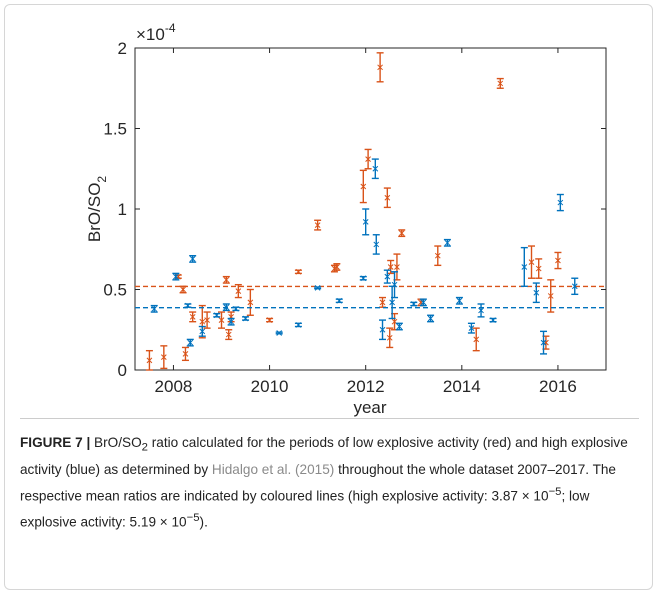 The image size is (659, 596). What do you see at coordinates (329, 418) in the screenshot?
I see `separator` at bounding box center [329, 418].